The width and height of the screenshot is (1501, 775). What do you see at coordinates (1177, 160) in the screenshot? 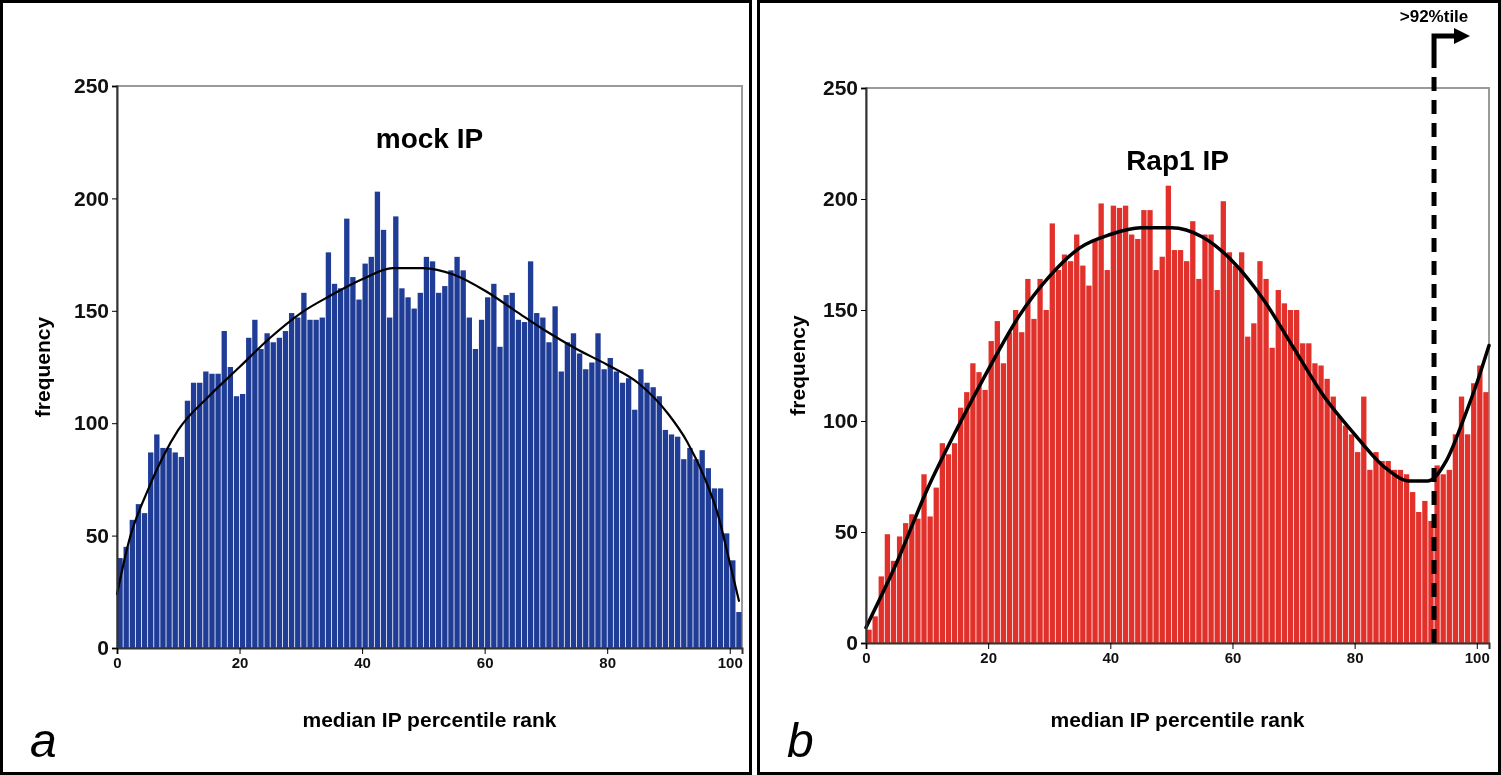
I see `text: Rap1 IP` at bounding box center [1177, 160].